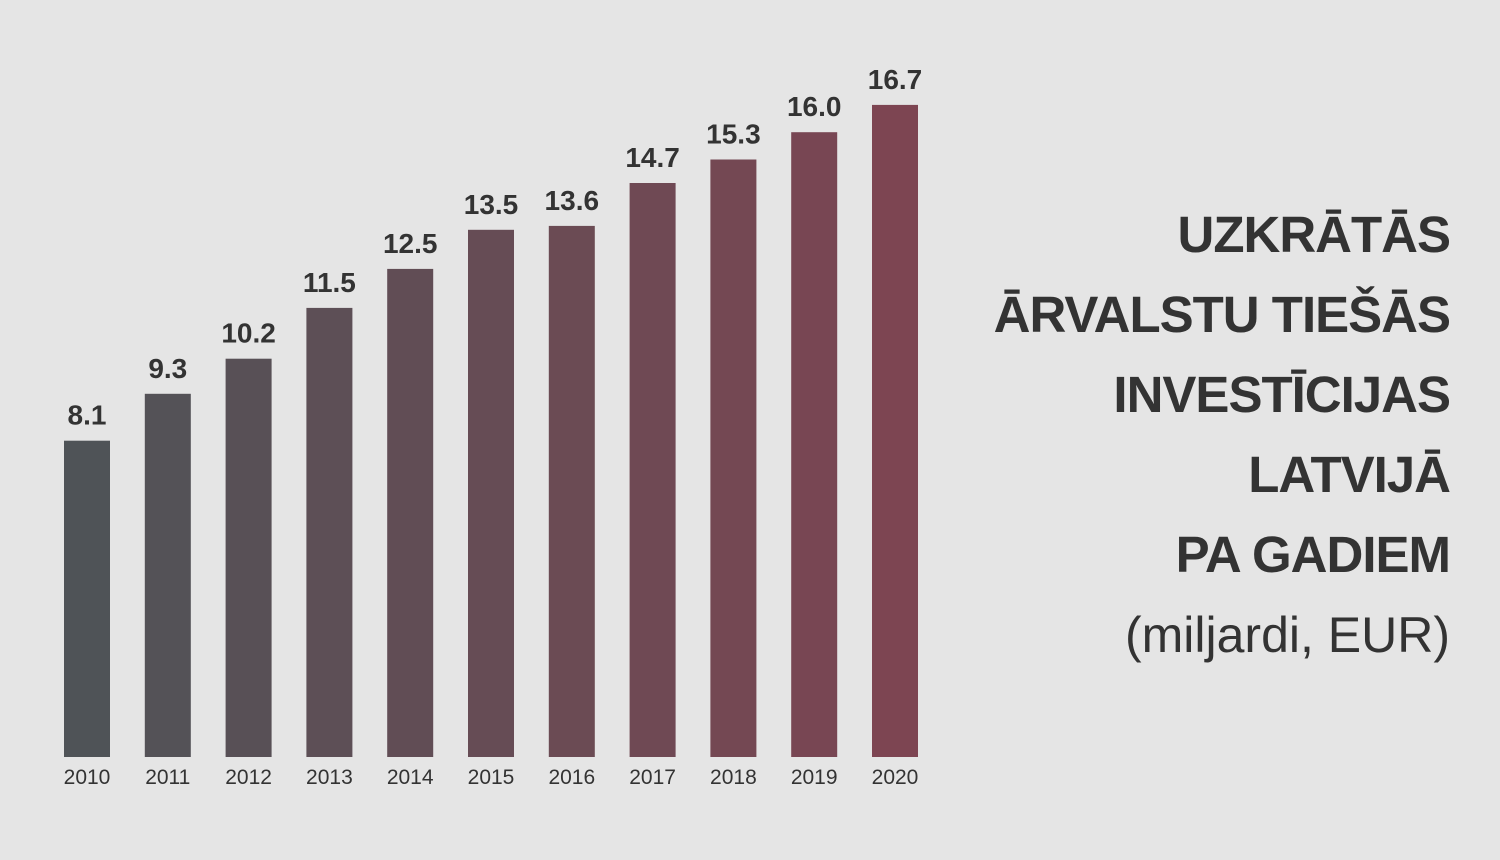 This screenshot has height=860, width=1500. I want to click on bar-value-label-2015: 13.5, so click(491, 204).